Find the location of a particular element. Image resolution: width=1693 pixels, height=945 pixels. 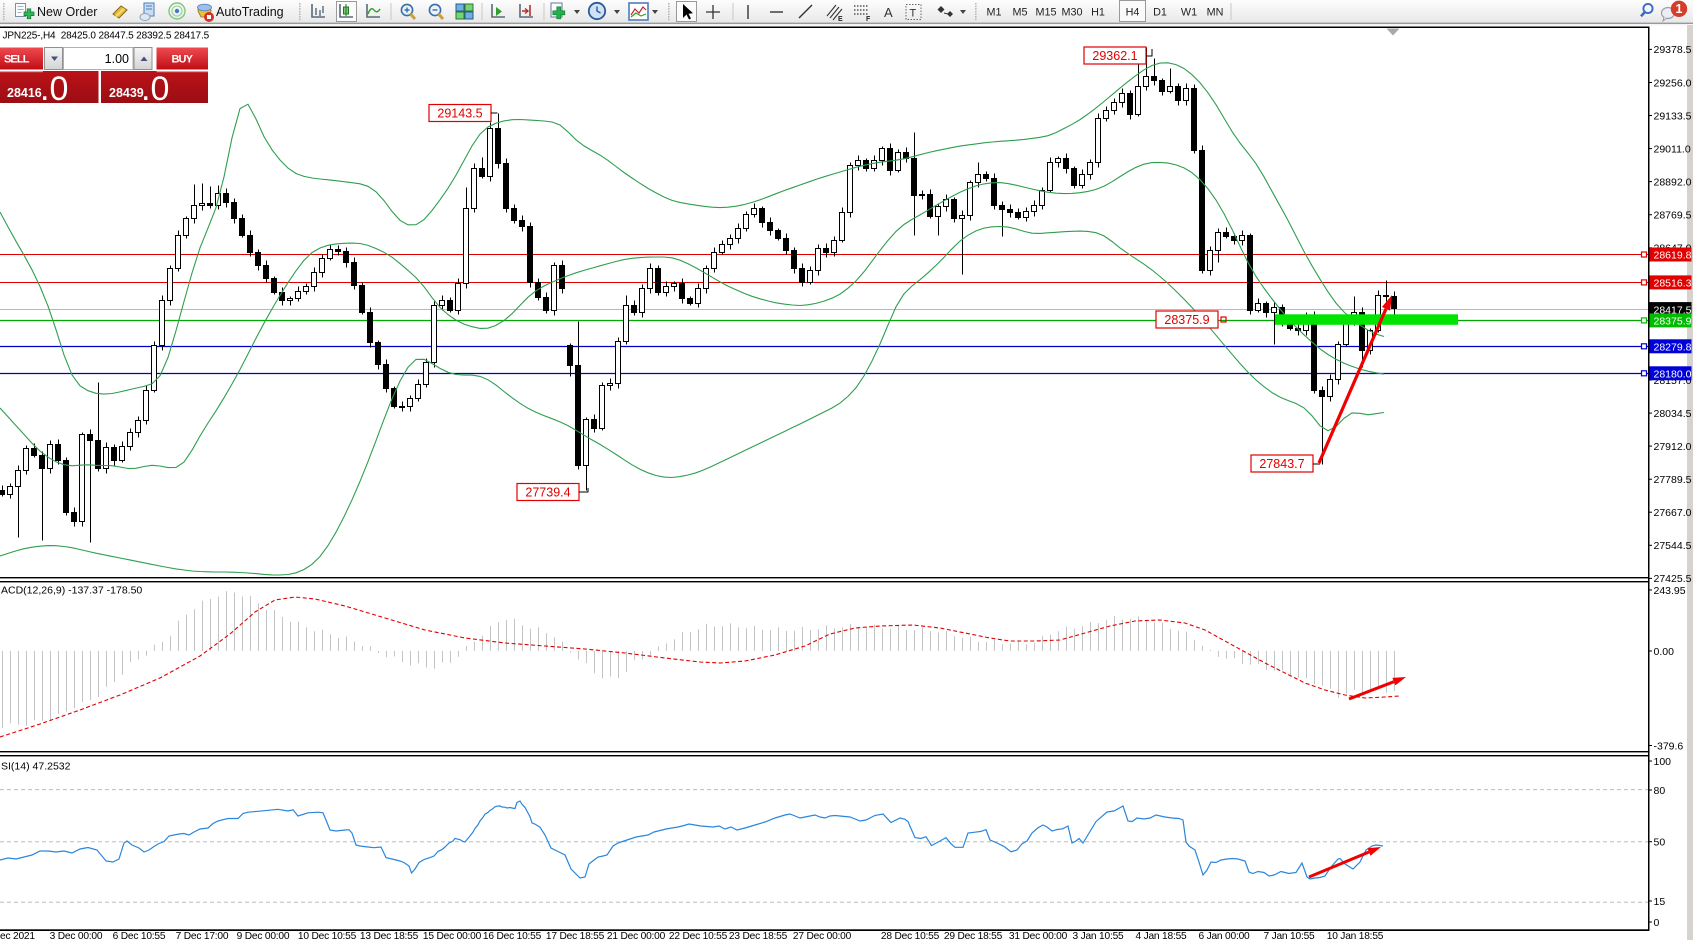

svg-text: 28439 is located at coordinates (126, 93).